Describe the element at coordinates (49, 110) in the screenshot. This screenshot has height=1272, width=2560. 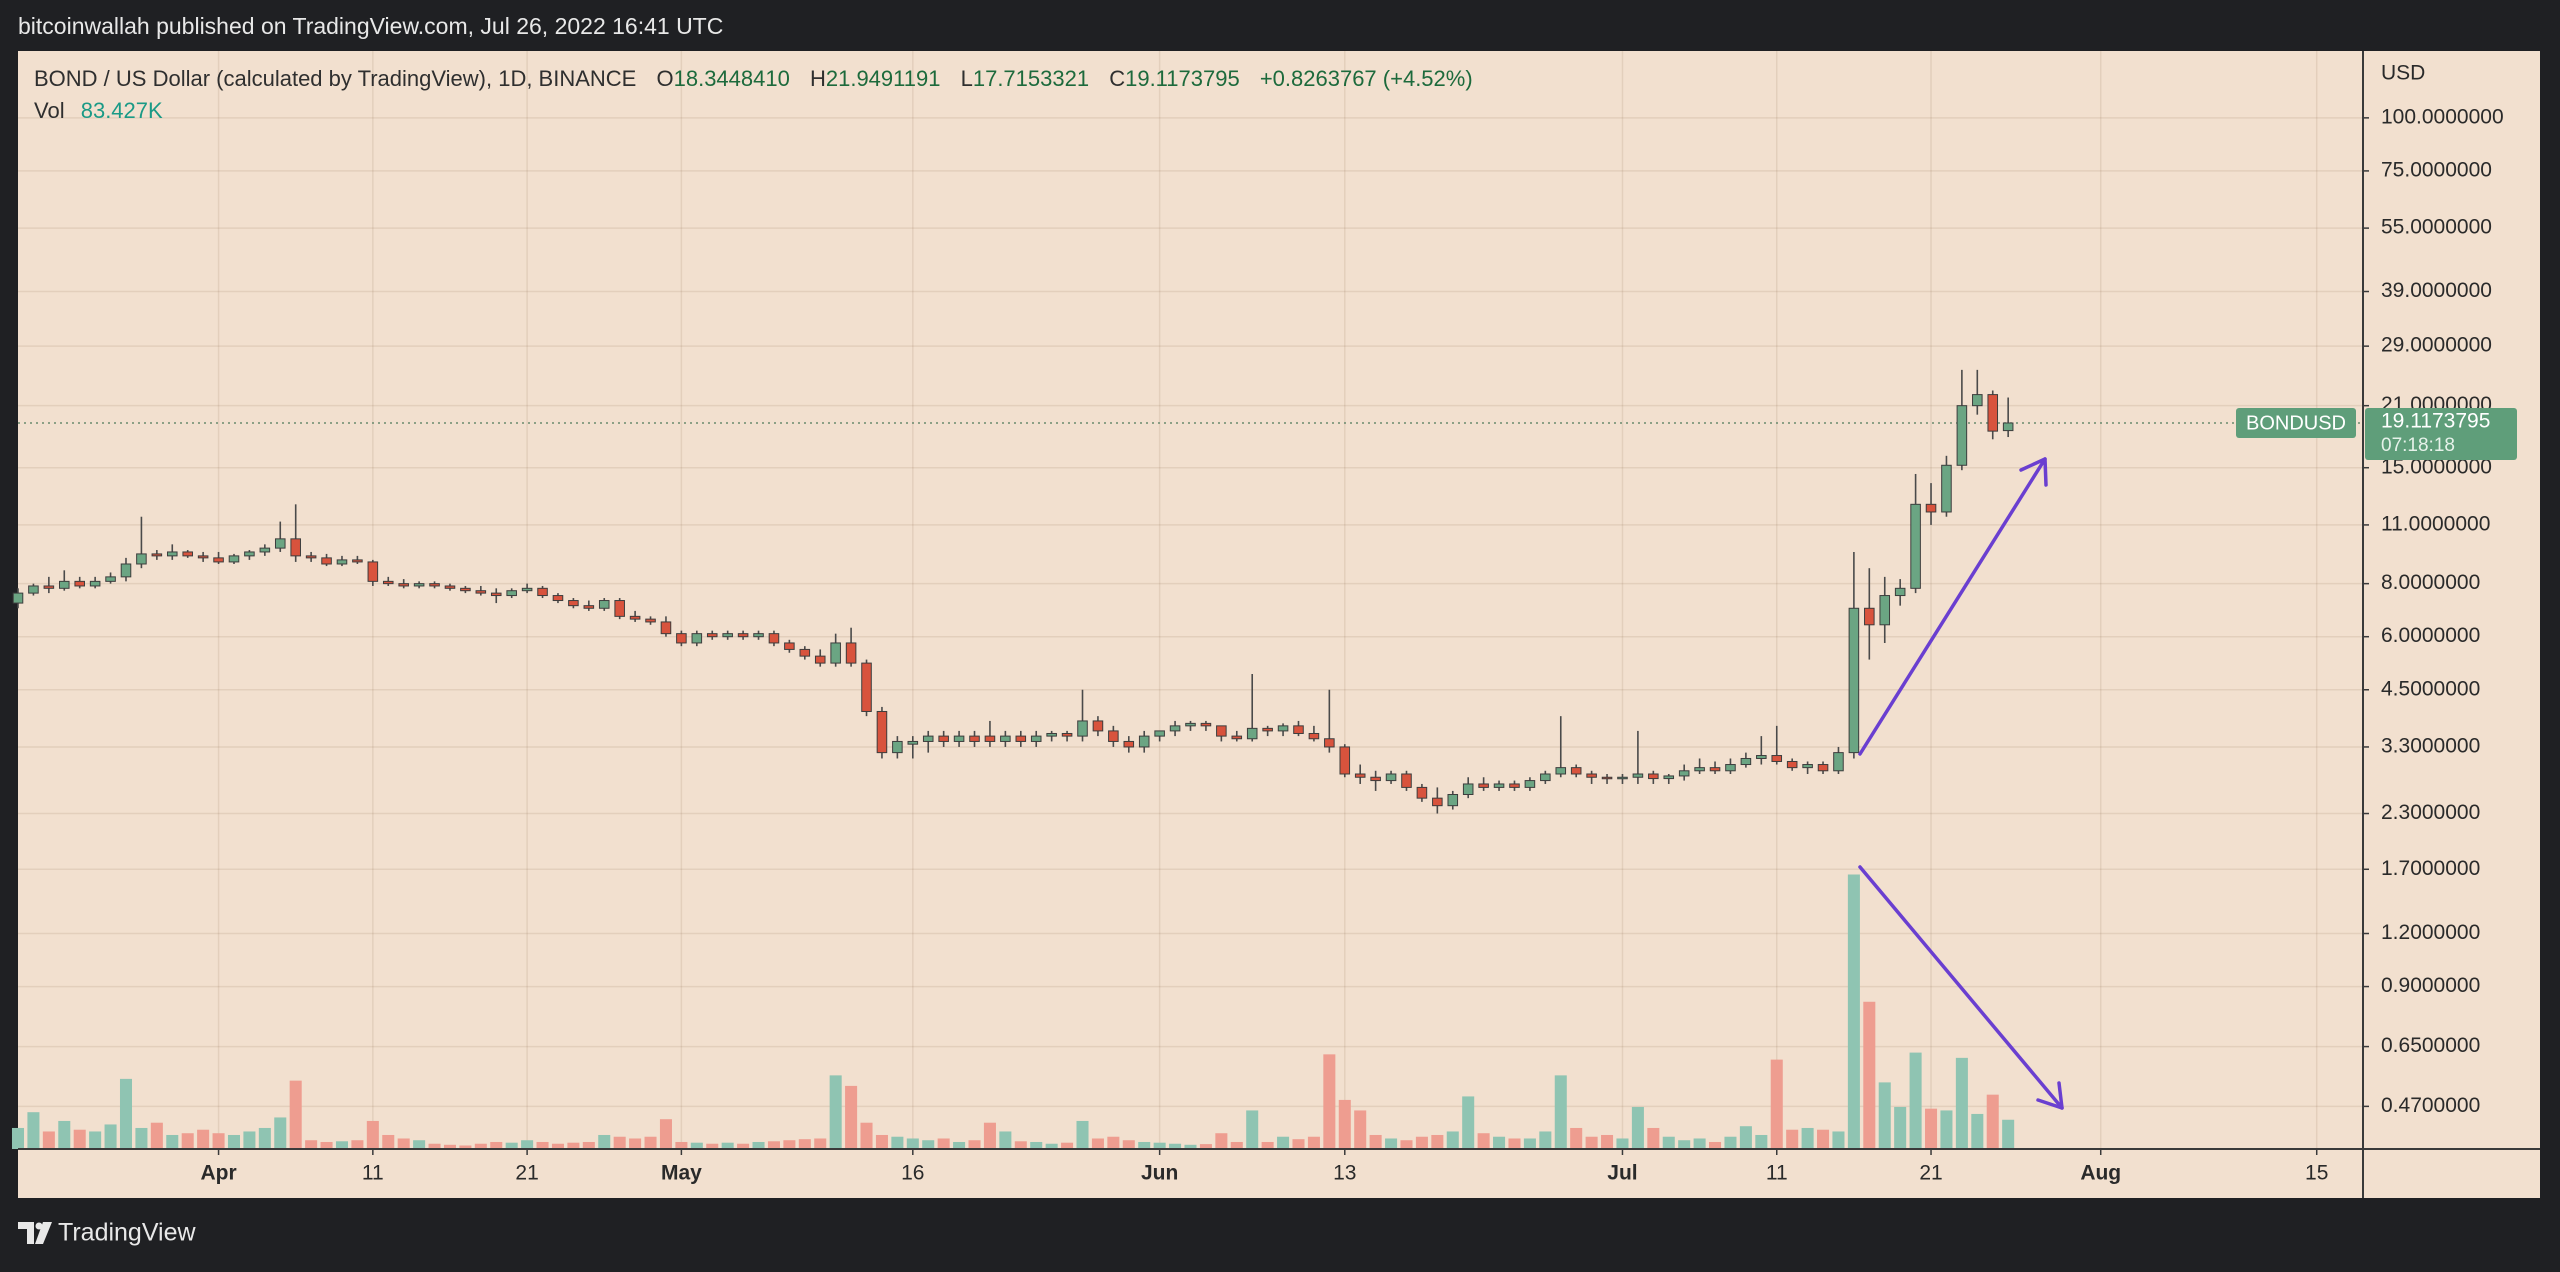
I see `volume-legend-label: Vol` at that location.